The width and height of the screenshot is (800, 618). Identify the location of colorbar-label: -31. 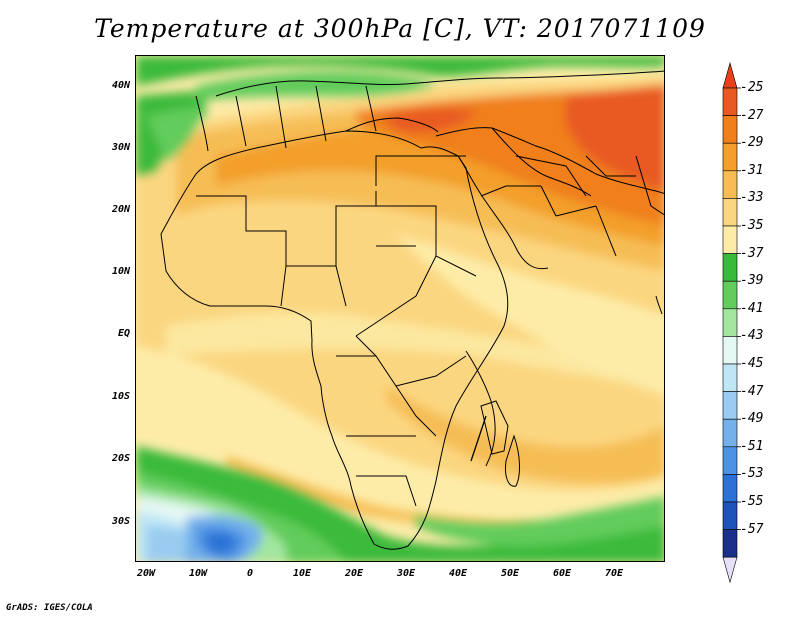
(752, 170).